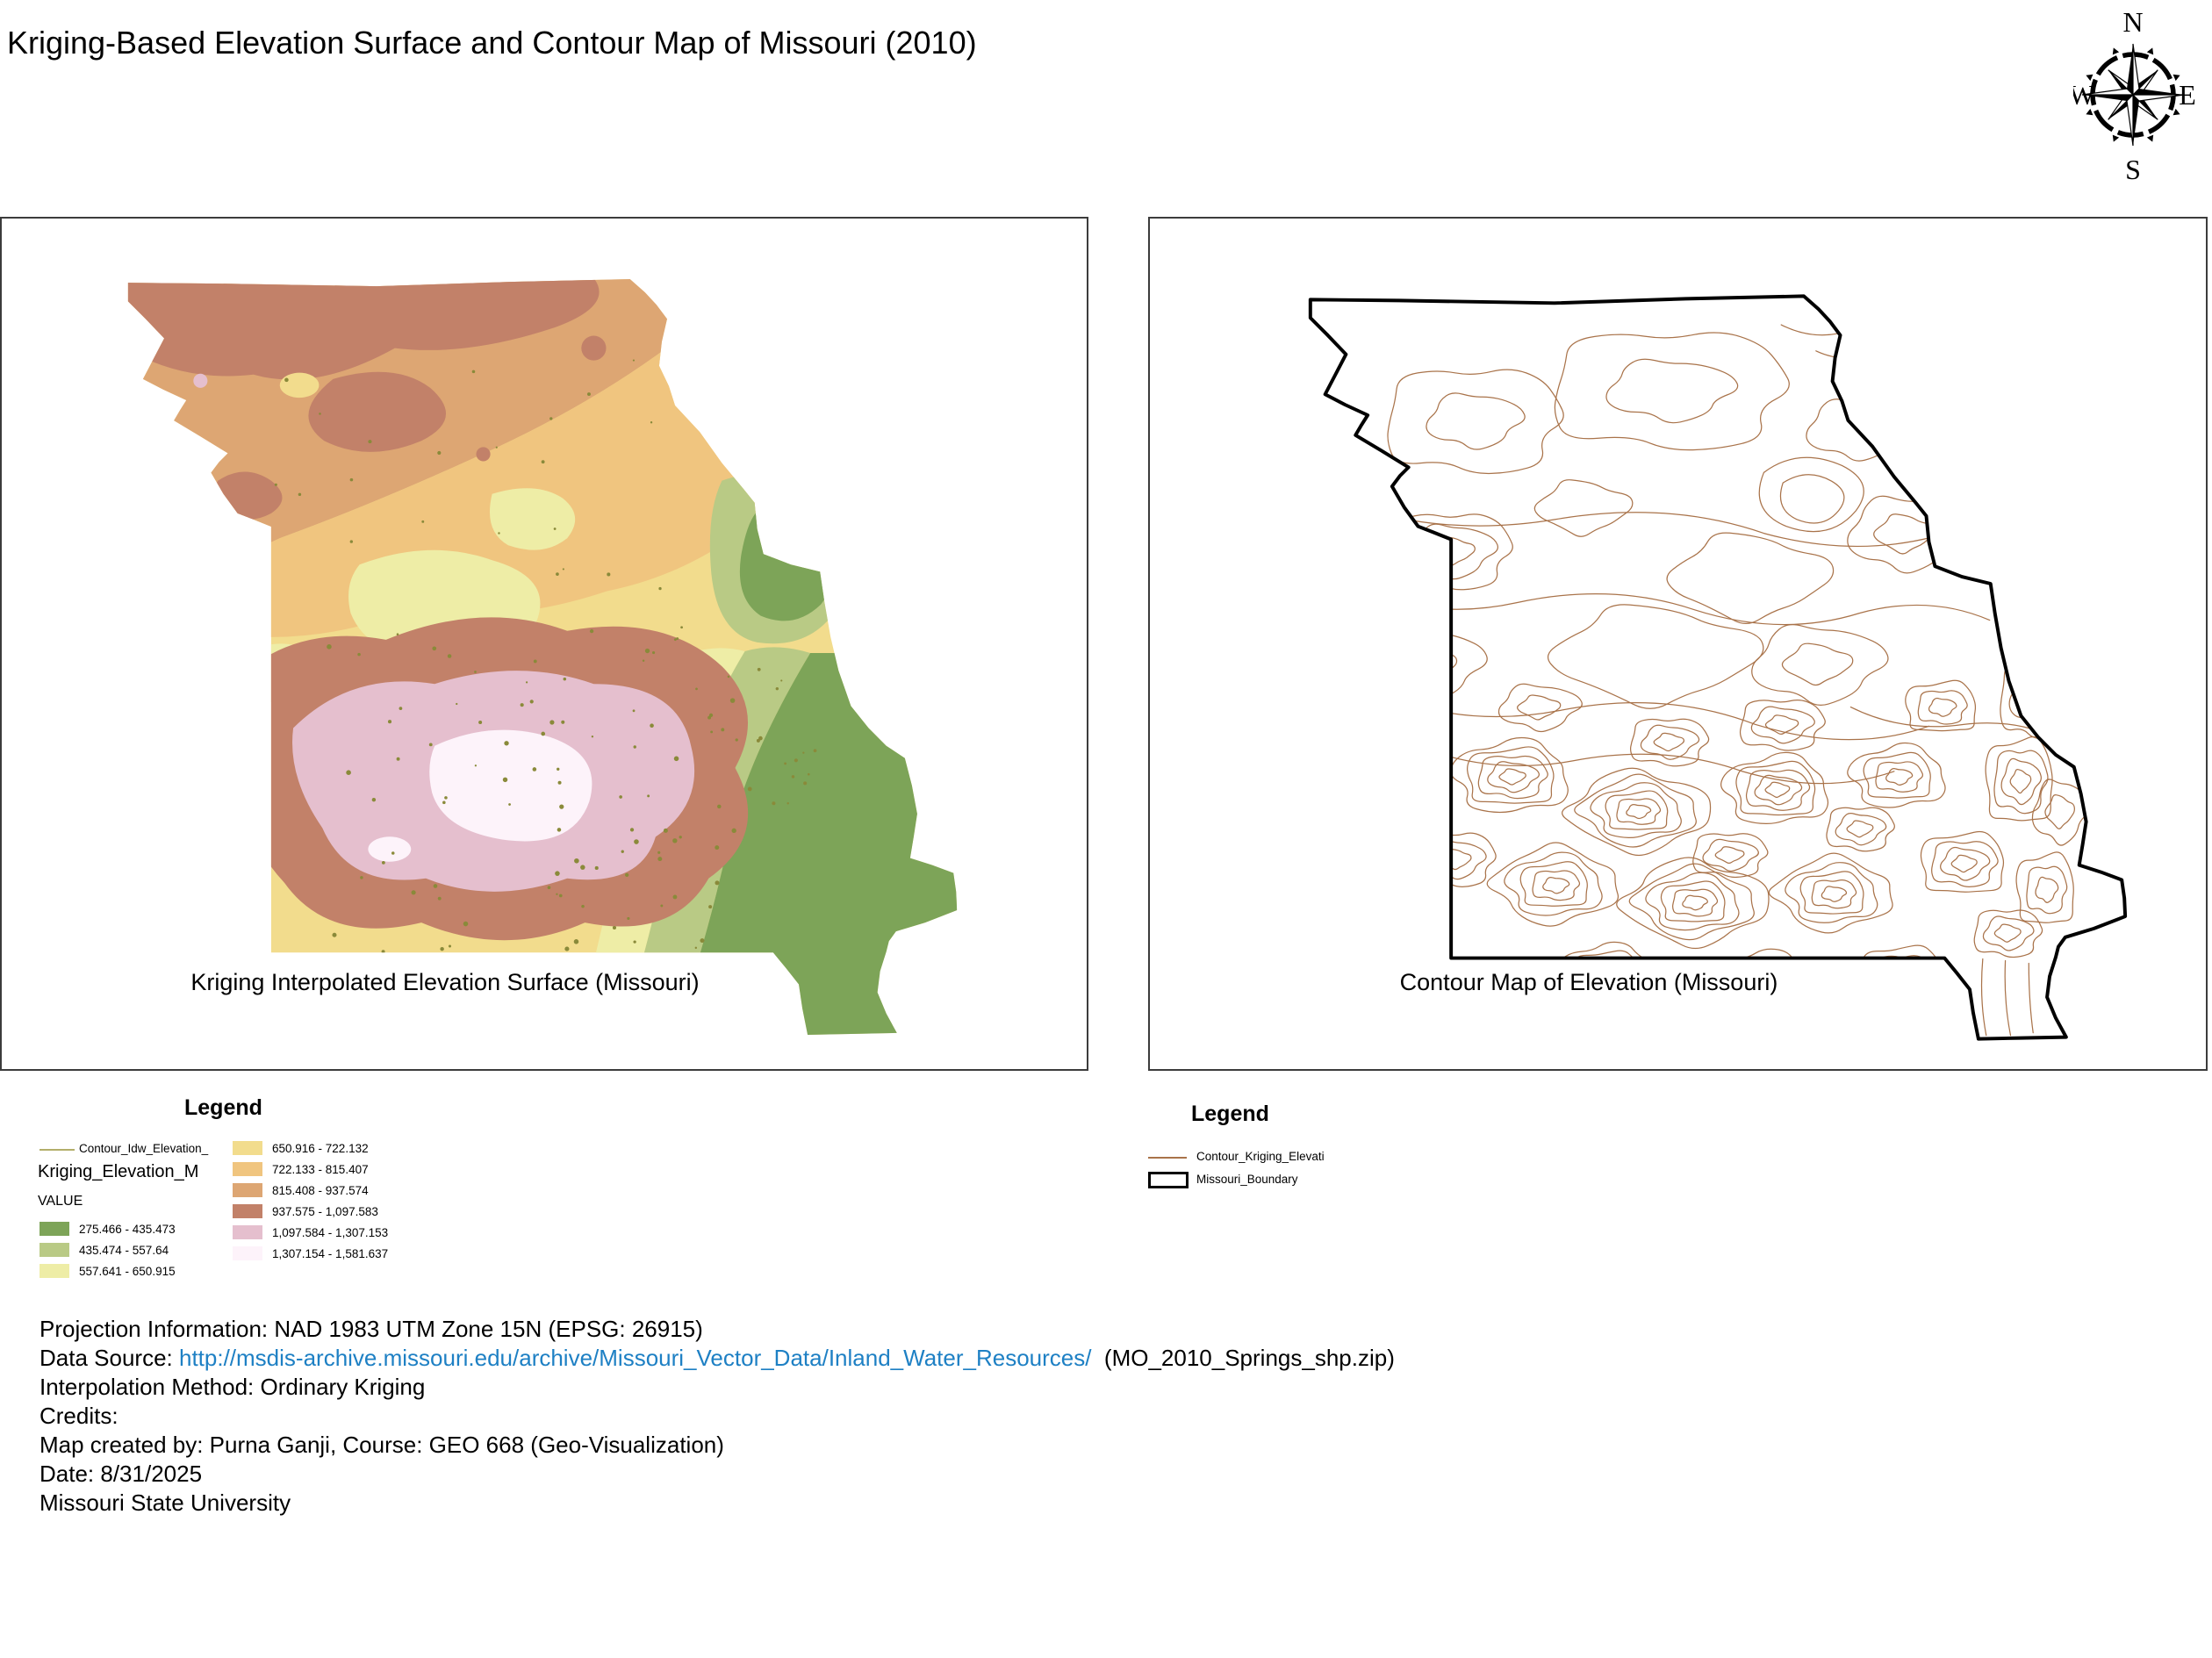 This screenshot has height=1658, width=2212. I want to click on kriging-contour-line-swatch, so click(1167, 1158).